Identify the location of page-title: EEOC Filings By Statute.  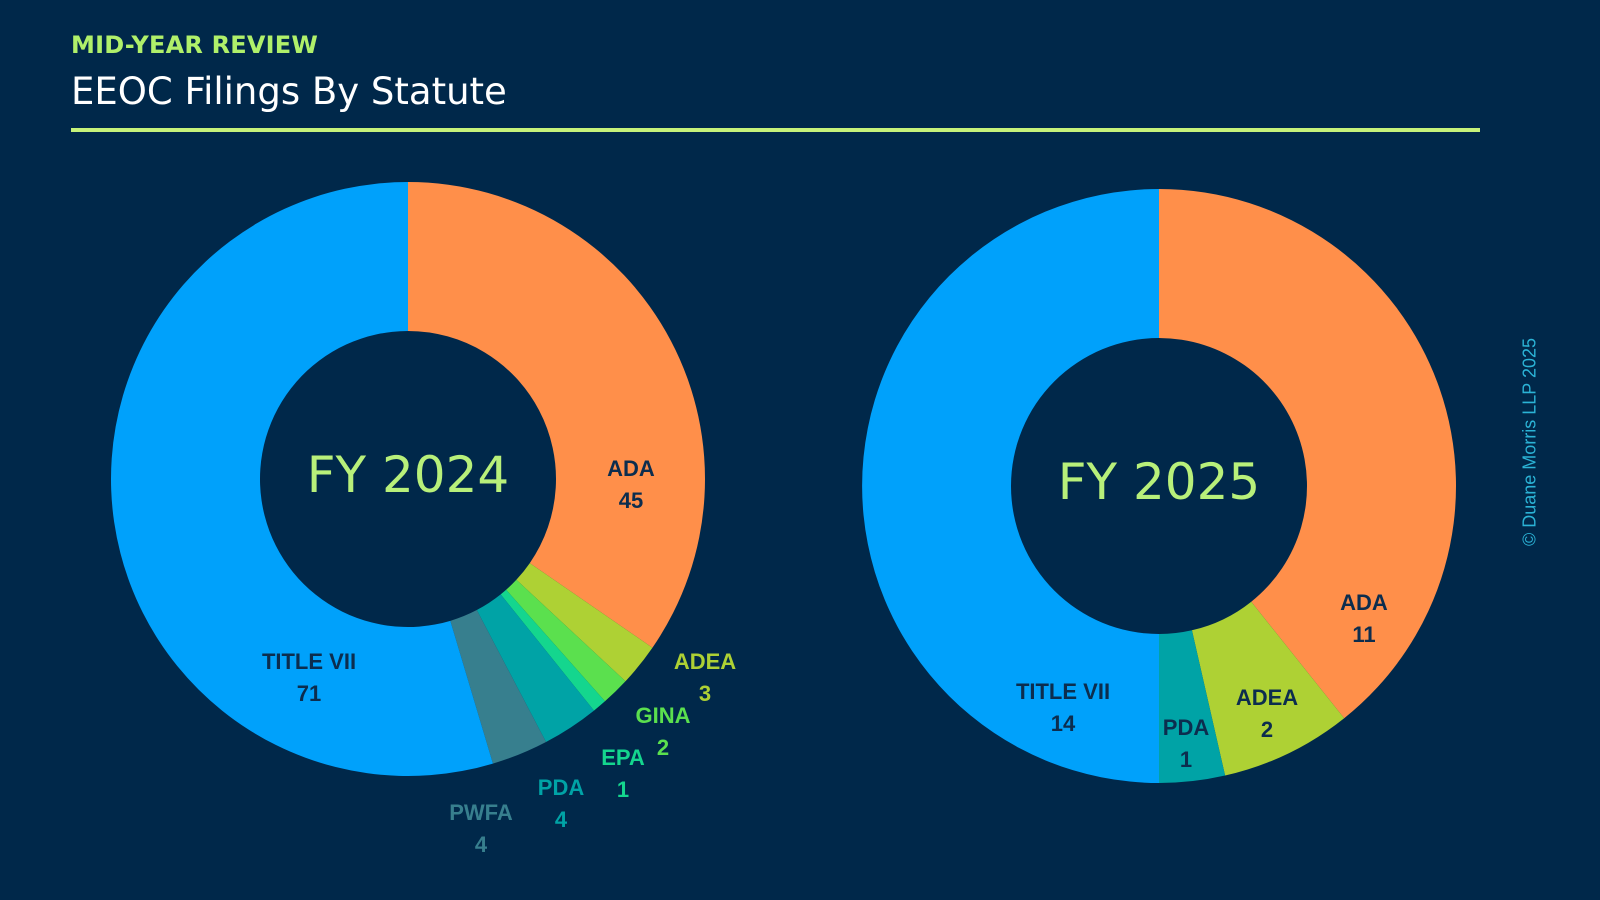
(289, 91).